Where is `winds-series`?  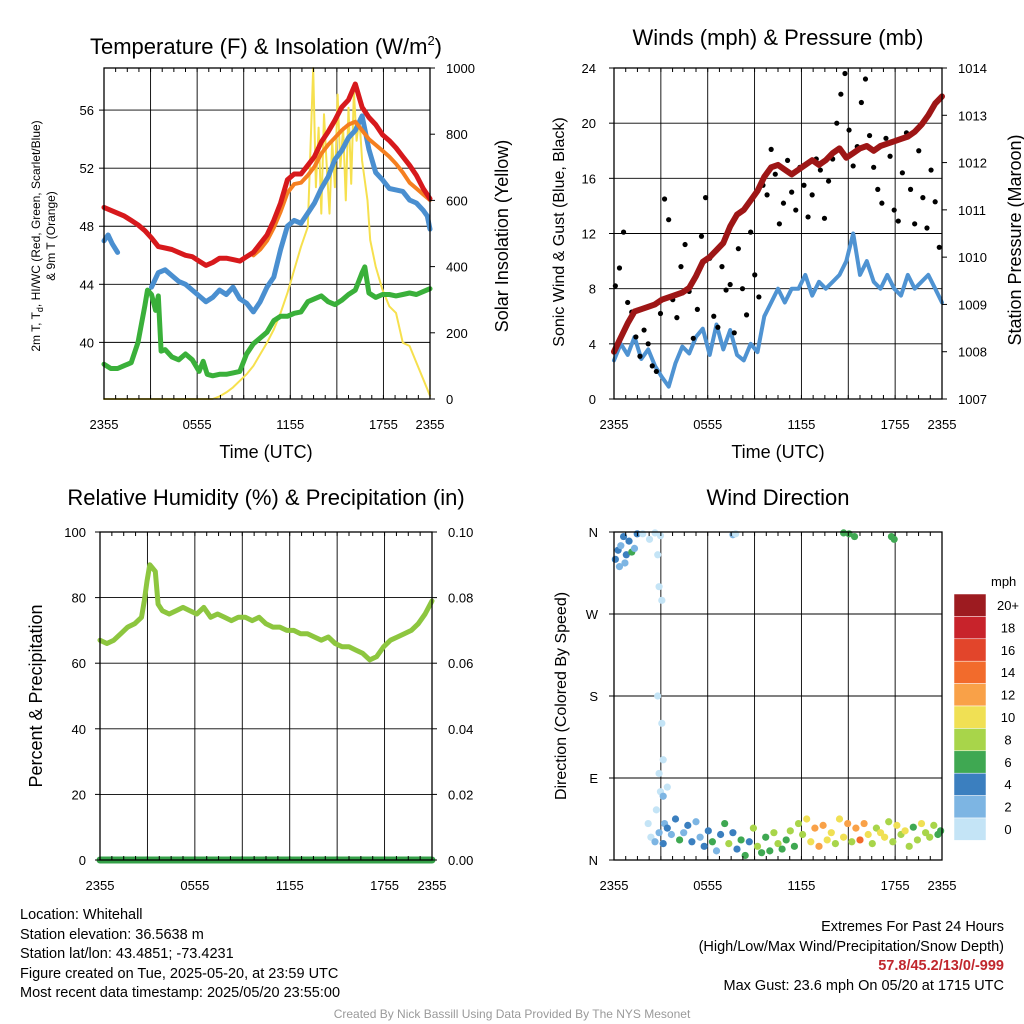 winds-series is located at coordinates (778, 229).